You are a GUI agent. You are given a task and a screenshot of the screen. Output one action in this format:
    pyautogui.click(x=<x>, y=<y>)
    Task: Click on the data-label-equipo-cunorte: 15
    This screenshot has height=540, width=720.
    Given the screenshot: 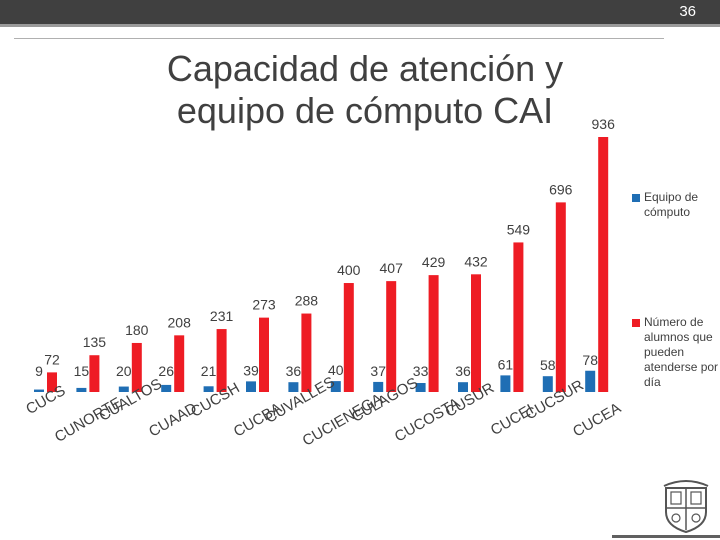 What is the action you would take?
    pyautogui.click(x=82, y=371)
    